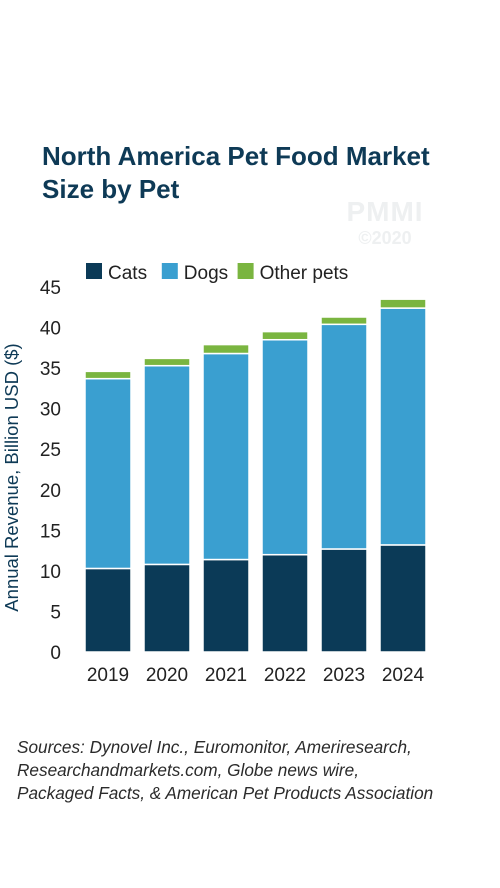 This screenshot has width=500, height=888. What do you see at coordinates (11, 477) in the screenshot?
I see `y-axis-label: Annual Revenue, Billion USD ($)` at bounding box center [11, 477].